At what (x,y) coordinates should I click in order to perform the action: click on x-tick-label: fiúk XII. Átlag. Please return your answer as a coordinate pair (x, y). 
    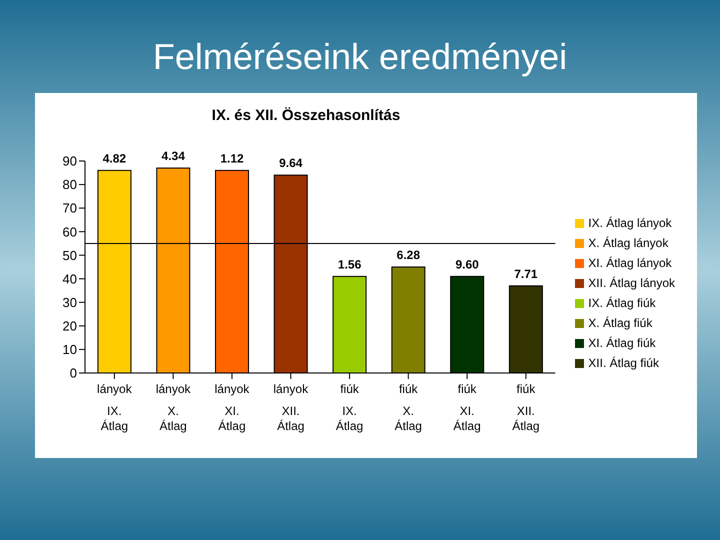
    Looking at the image, I should click on (526, 407).